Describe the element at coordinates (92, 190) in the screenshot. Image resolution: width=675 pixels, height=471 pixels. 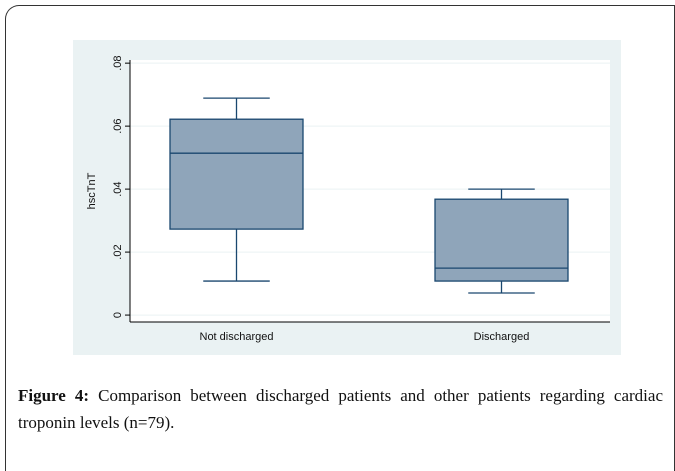
I see `y-axis-label: hscTnT` at that location.